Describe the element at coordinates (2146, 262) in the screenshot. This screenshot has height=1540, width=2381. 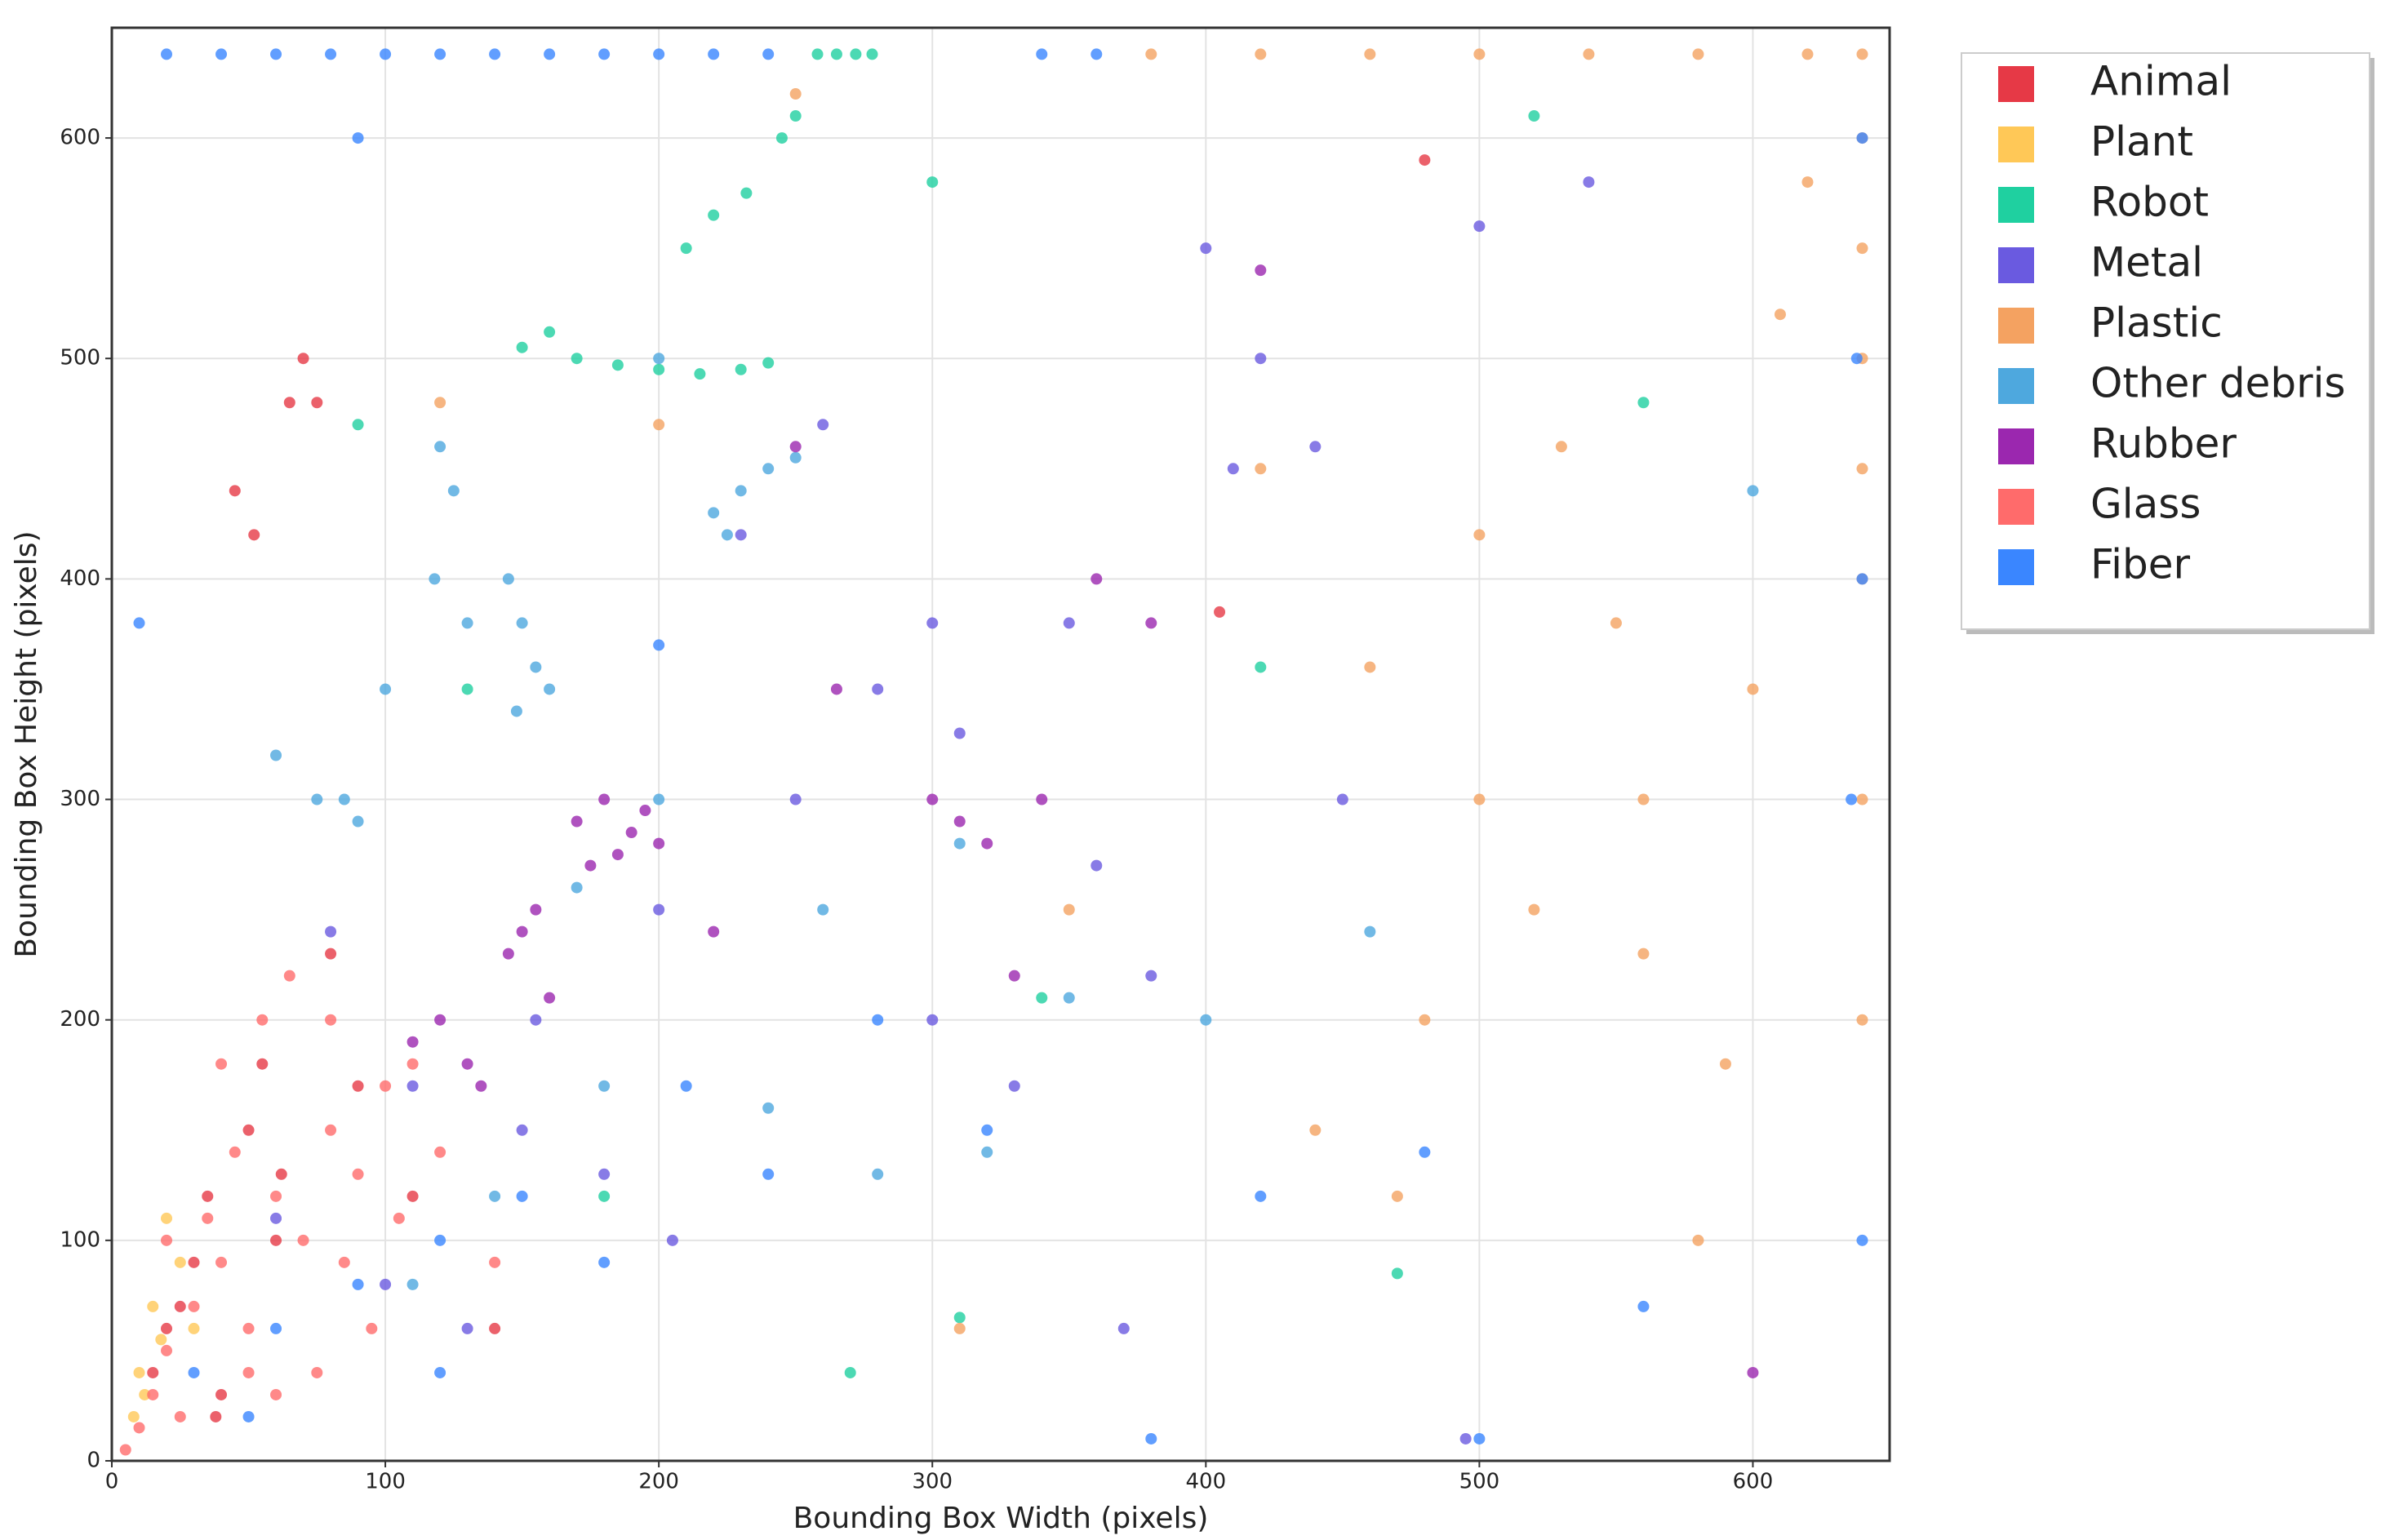
I see `legend-label: Metal` at that location.